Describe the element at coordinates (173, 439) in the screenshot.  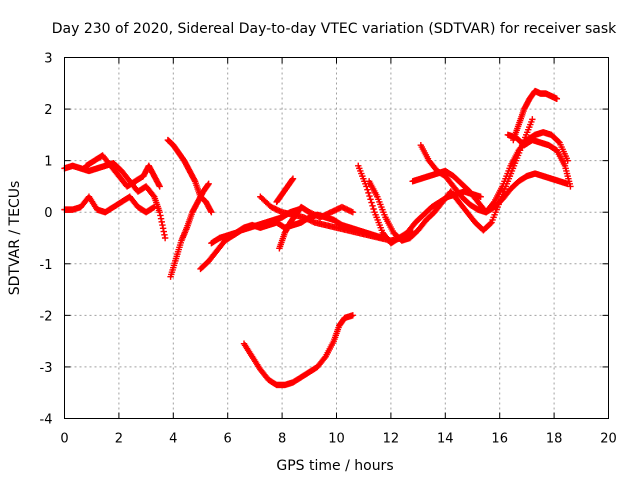
I see `x-tick-label: 4` at that location.